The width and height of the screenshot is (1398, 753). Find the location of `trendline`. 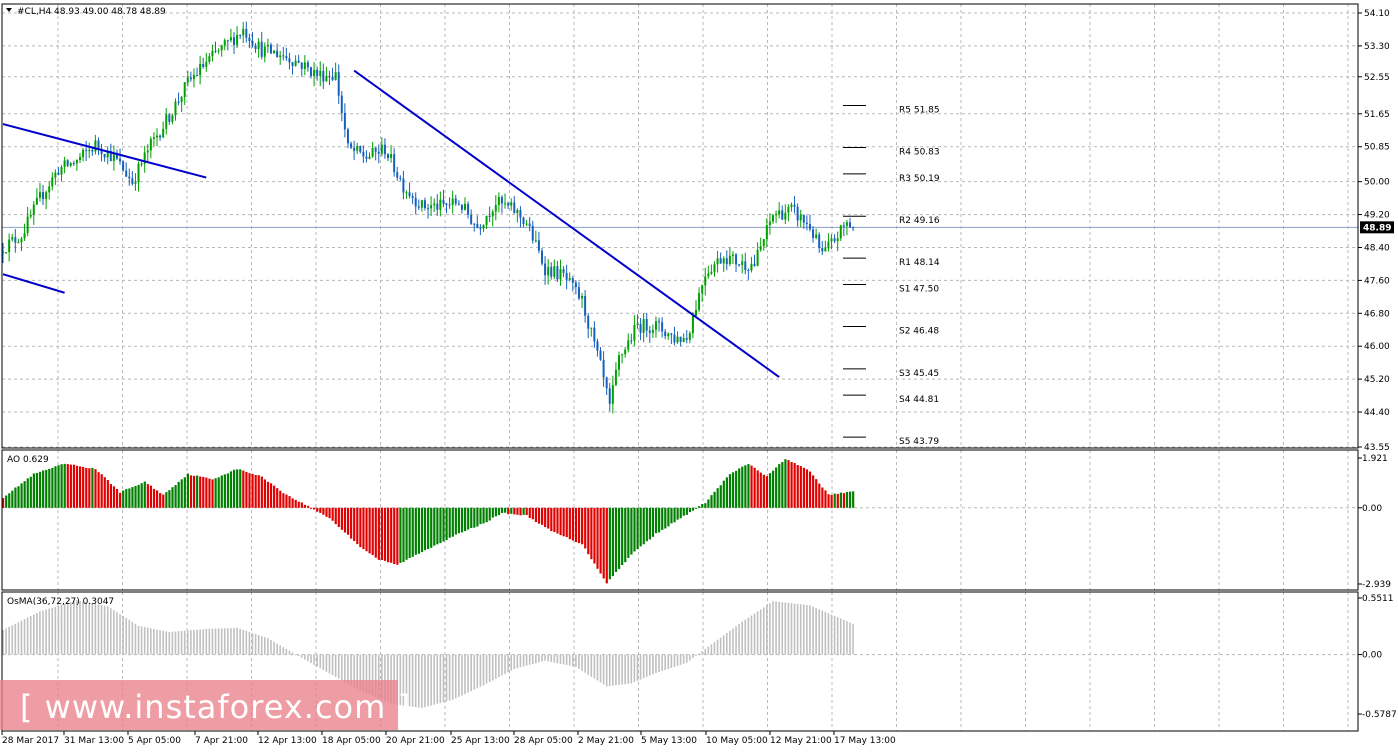

trendline is located at coordinates (33, 283).